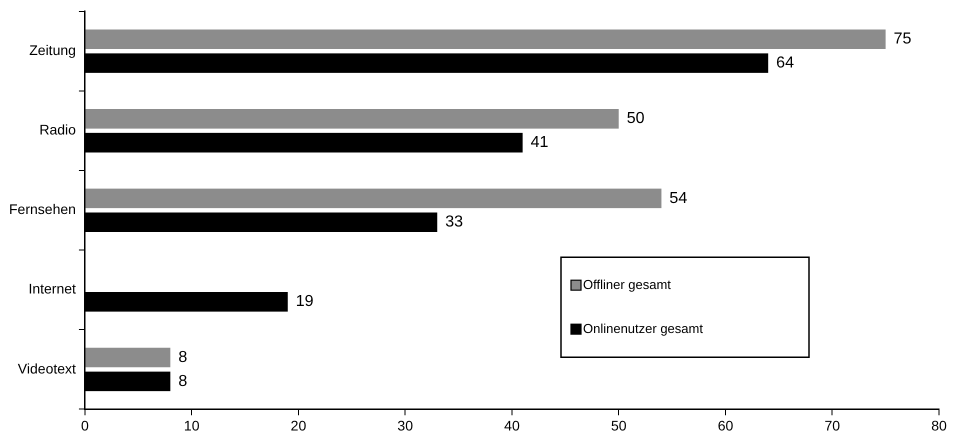 The width and height of the screenshot is (969, 442). I want to click on legend-label: Offliner gesamt, so click(627, 284).